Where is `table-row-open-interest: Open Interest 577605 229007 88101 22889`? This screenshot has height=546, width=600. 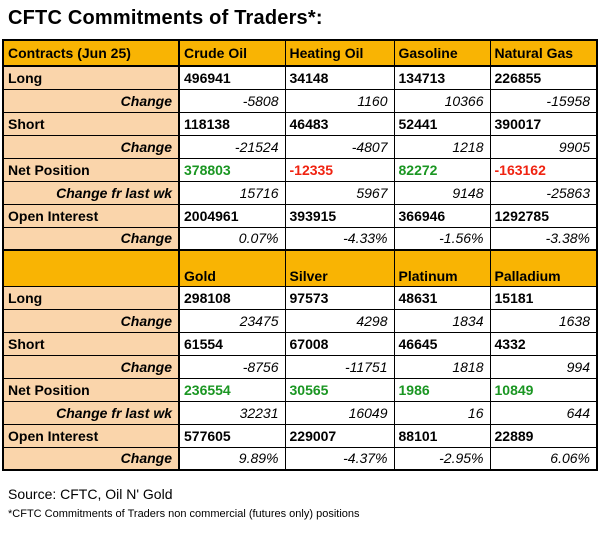 table-row-open-interest: Open Interest 577605 229007 88101 22889 is located at coordinates (300, 435).